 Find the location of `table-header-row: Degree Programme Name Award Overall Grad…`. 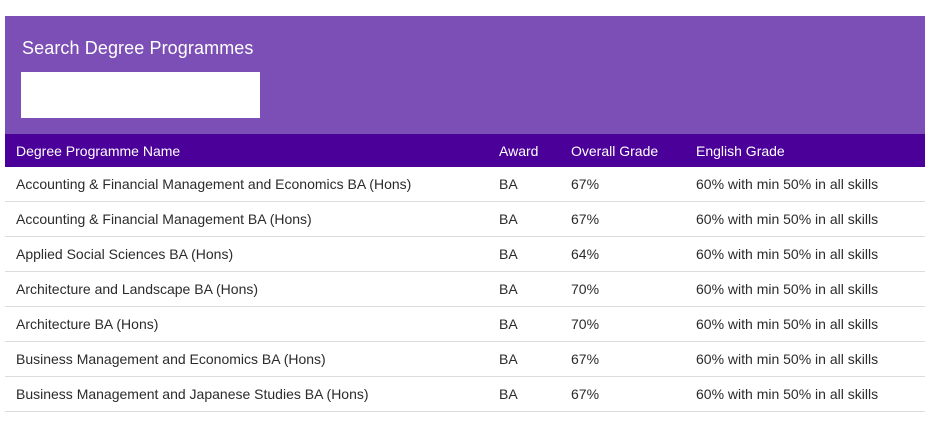

table-header-row: Degree Programme Name Award Overall Grad… is located at coordinates (465, 150).